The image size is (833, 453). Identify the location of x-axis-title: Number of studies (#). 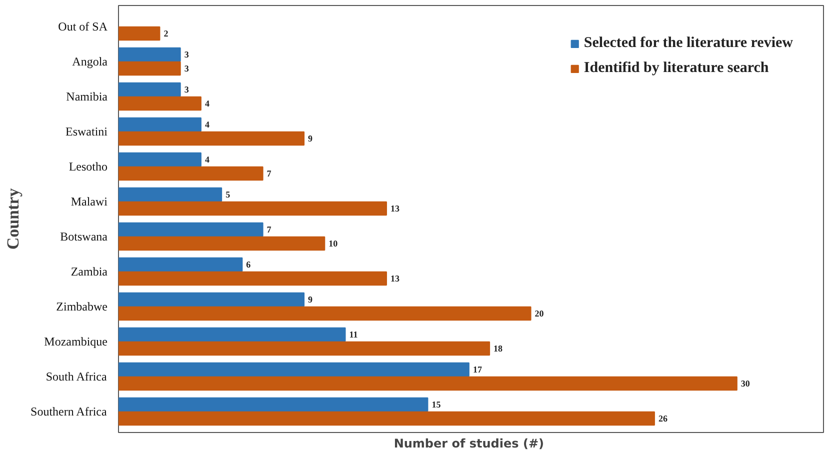
(469, 443).